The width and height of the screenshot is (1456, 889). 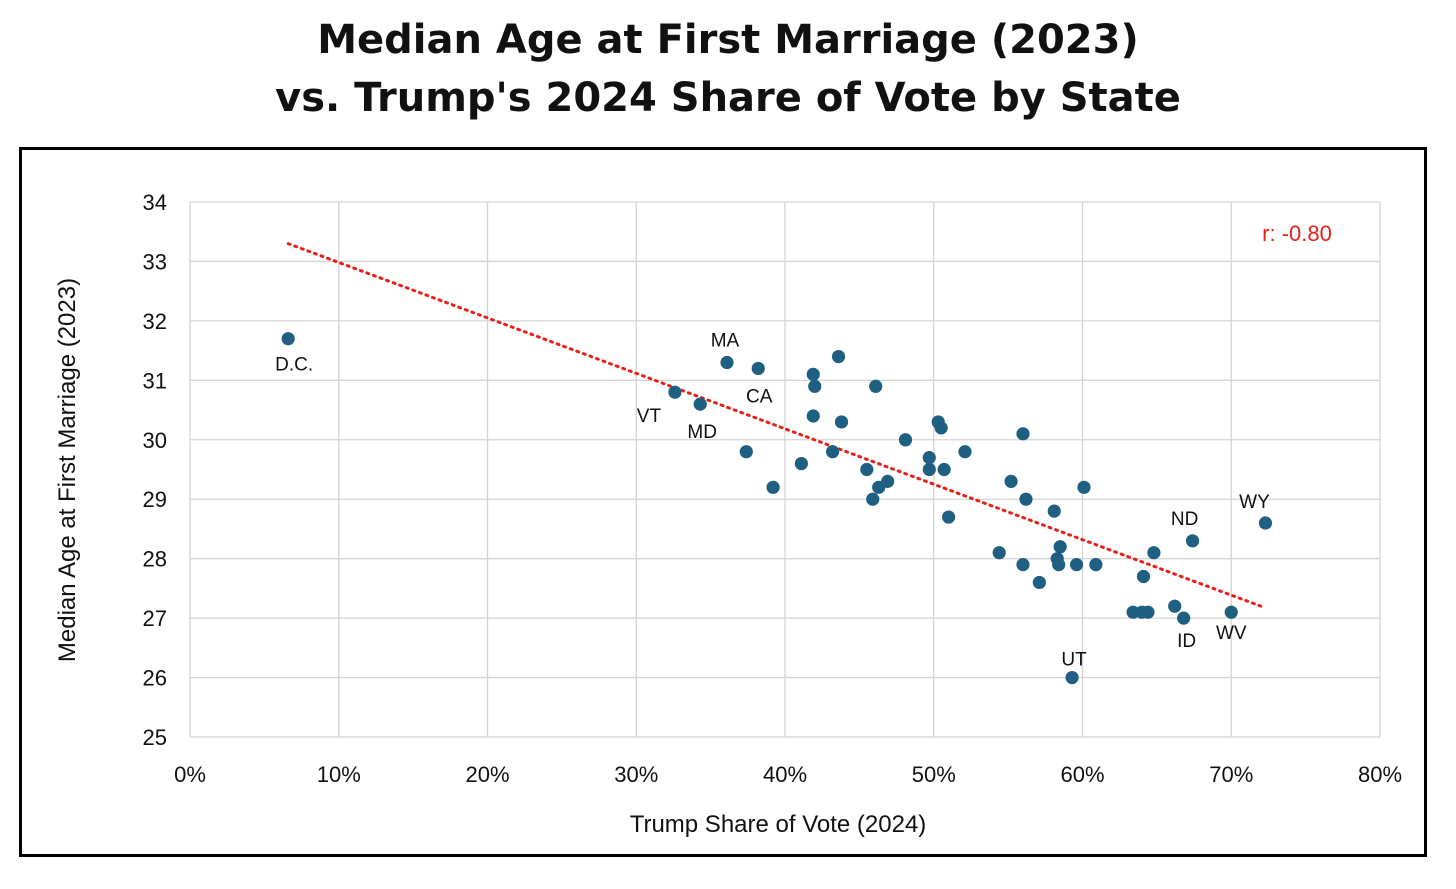 What do you see at coordinates (1231, 633) in the screenshot?
I see `point-label: WV` at bounding box center [1231, 633].